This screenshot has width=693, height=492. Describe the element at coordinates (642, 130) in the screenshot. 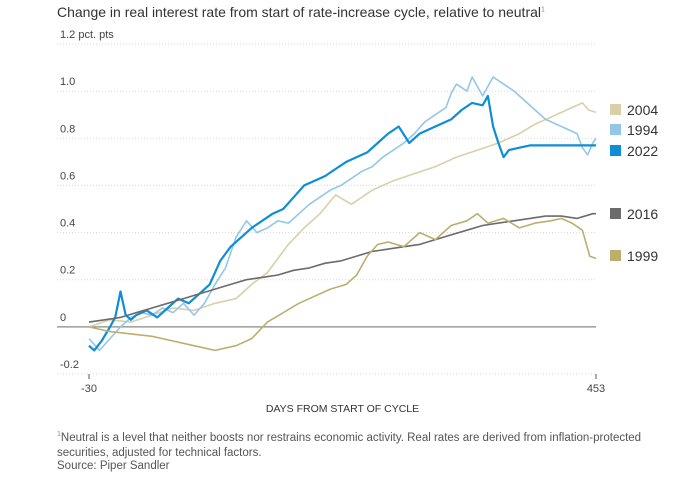

I see `legend-label-1994: 1994` at that location.